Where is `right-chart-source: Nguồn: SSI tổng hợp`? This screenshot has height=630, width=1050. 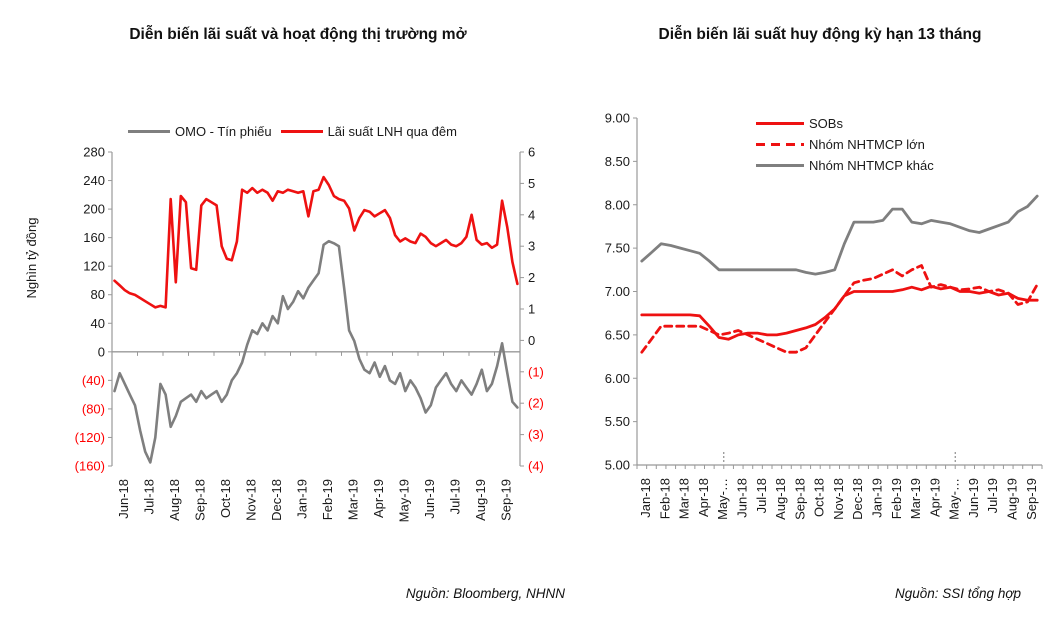 right-chart-source: Nguồn: SSI tổng hợp is located at coordinates (958, 593).